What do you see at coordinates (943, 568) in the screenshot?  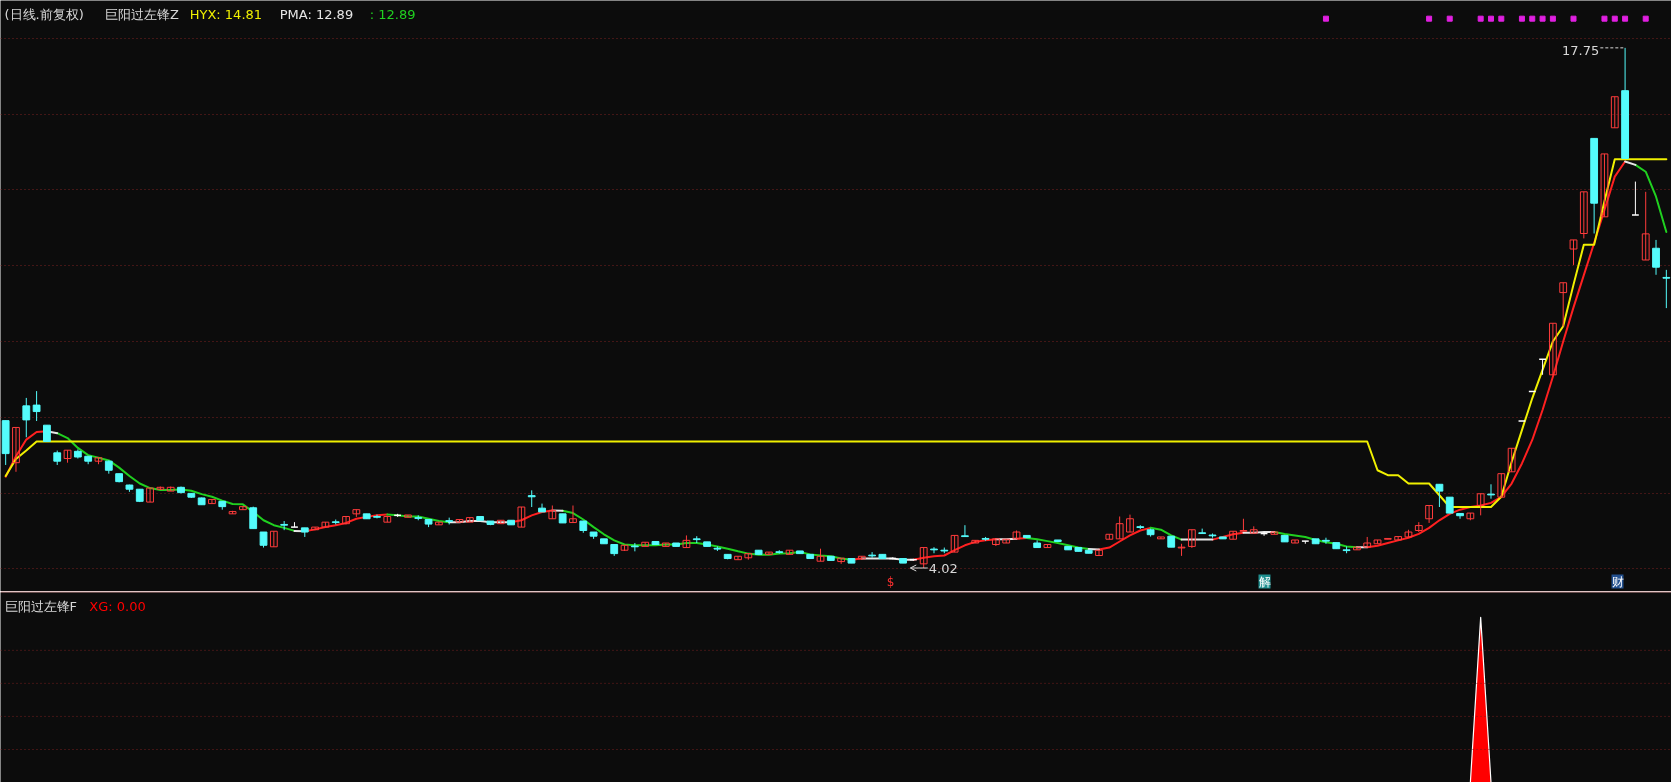 I see `annotation: 4.02` at bounding box center [943, 568].